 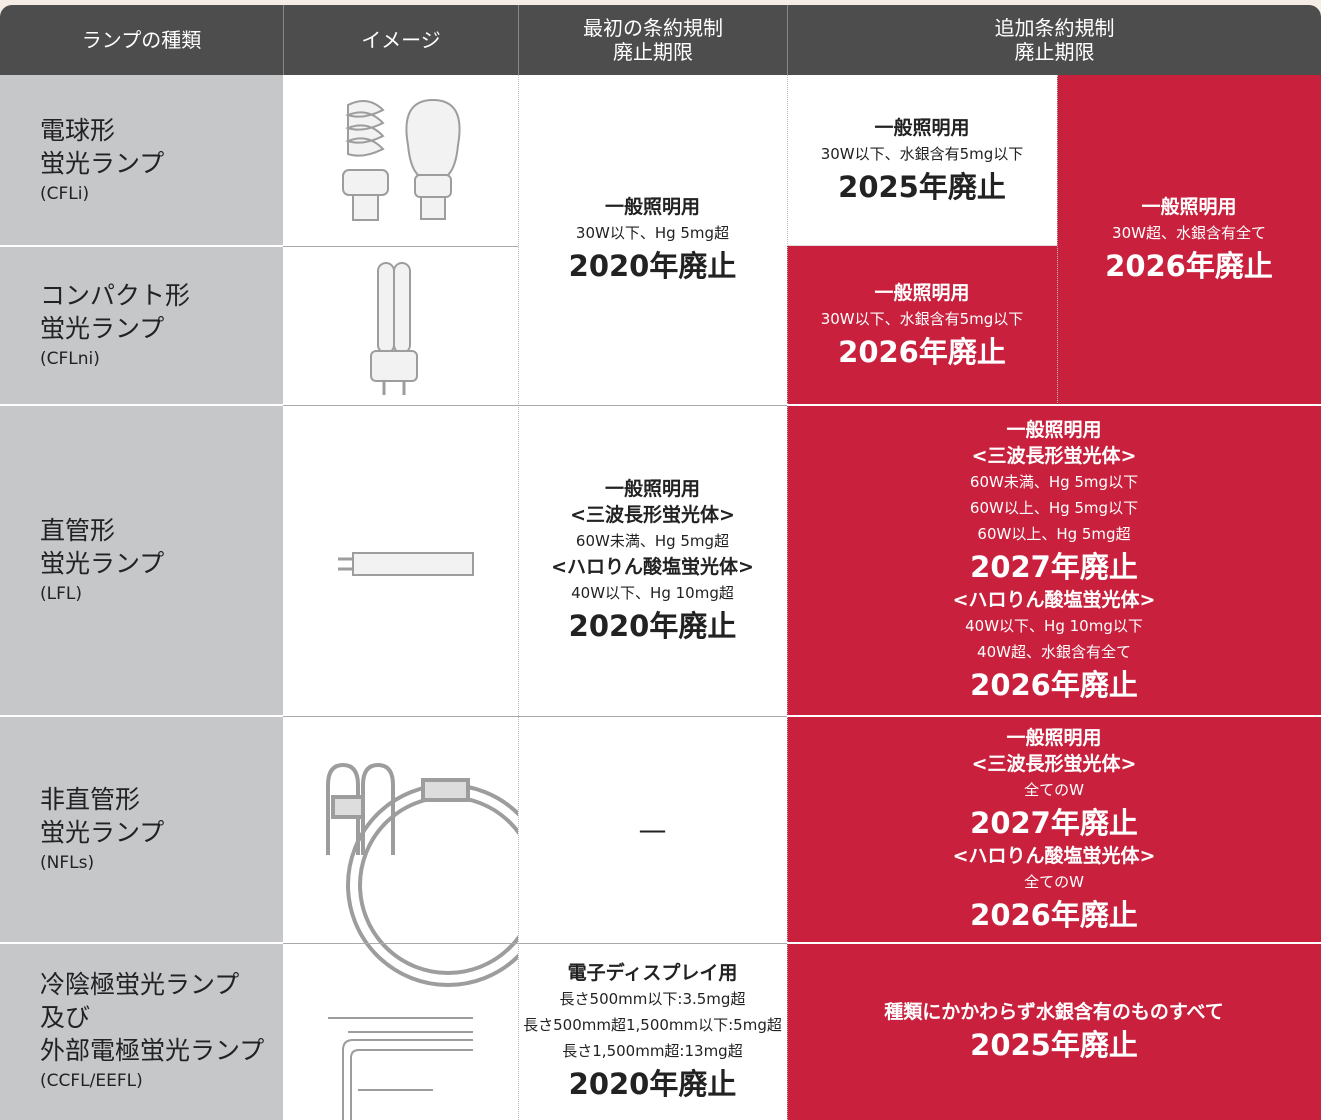 I want to click on deadline-text: 60W未満、Hg 5mg以下, so click(x=1054, y=481).